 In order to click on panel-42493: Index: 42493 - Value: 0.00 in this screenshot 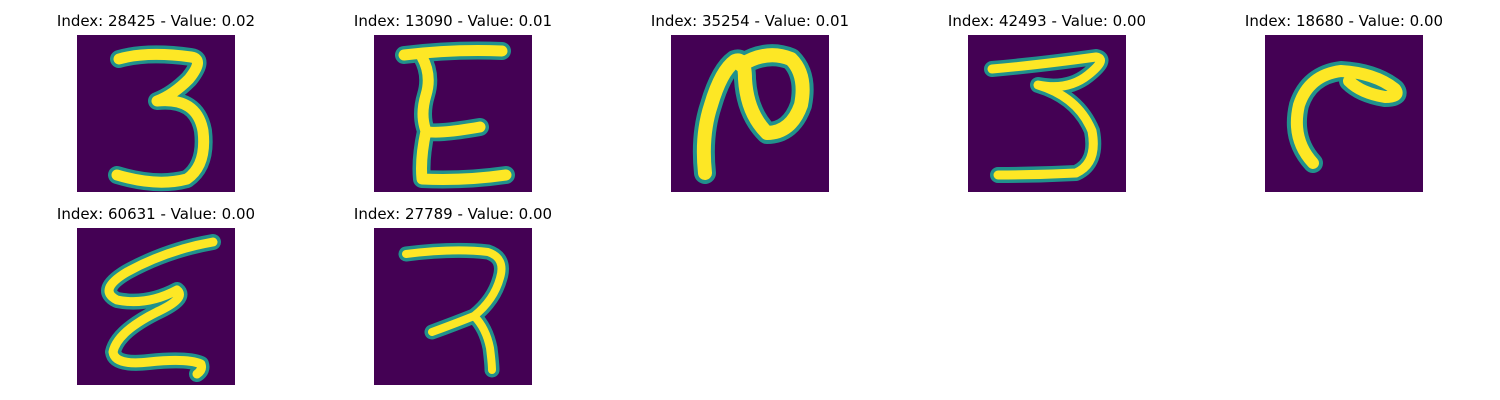, I will do `click(1047, 105)`.